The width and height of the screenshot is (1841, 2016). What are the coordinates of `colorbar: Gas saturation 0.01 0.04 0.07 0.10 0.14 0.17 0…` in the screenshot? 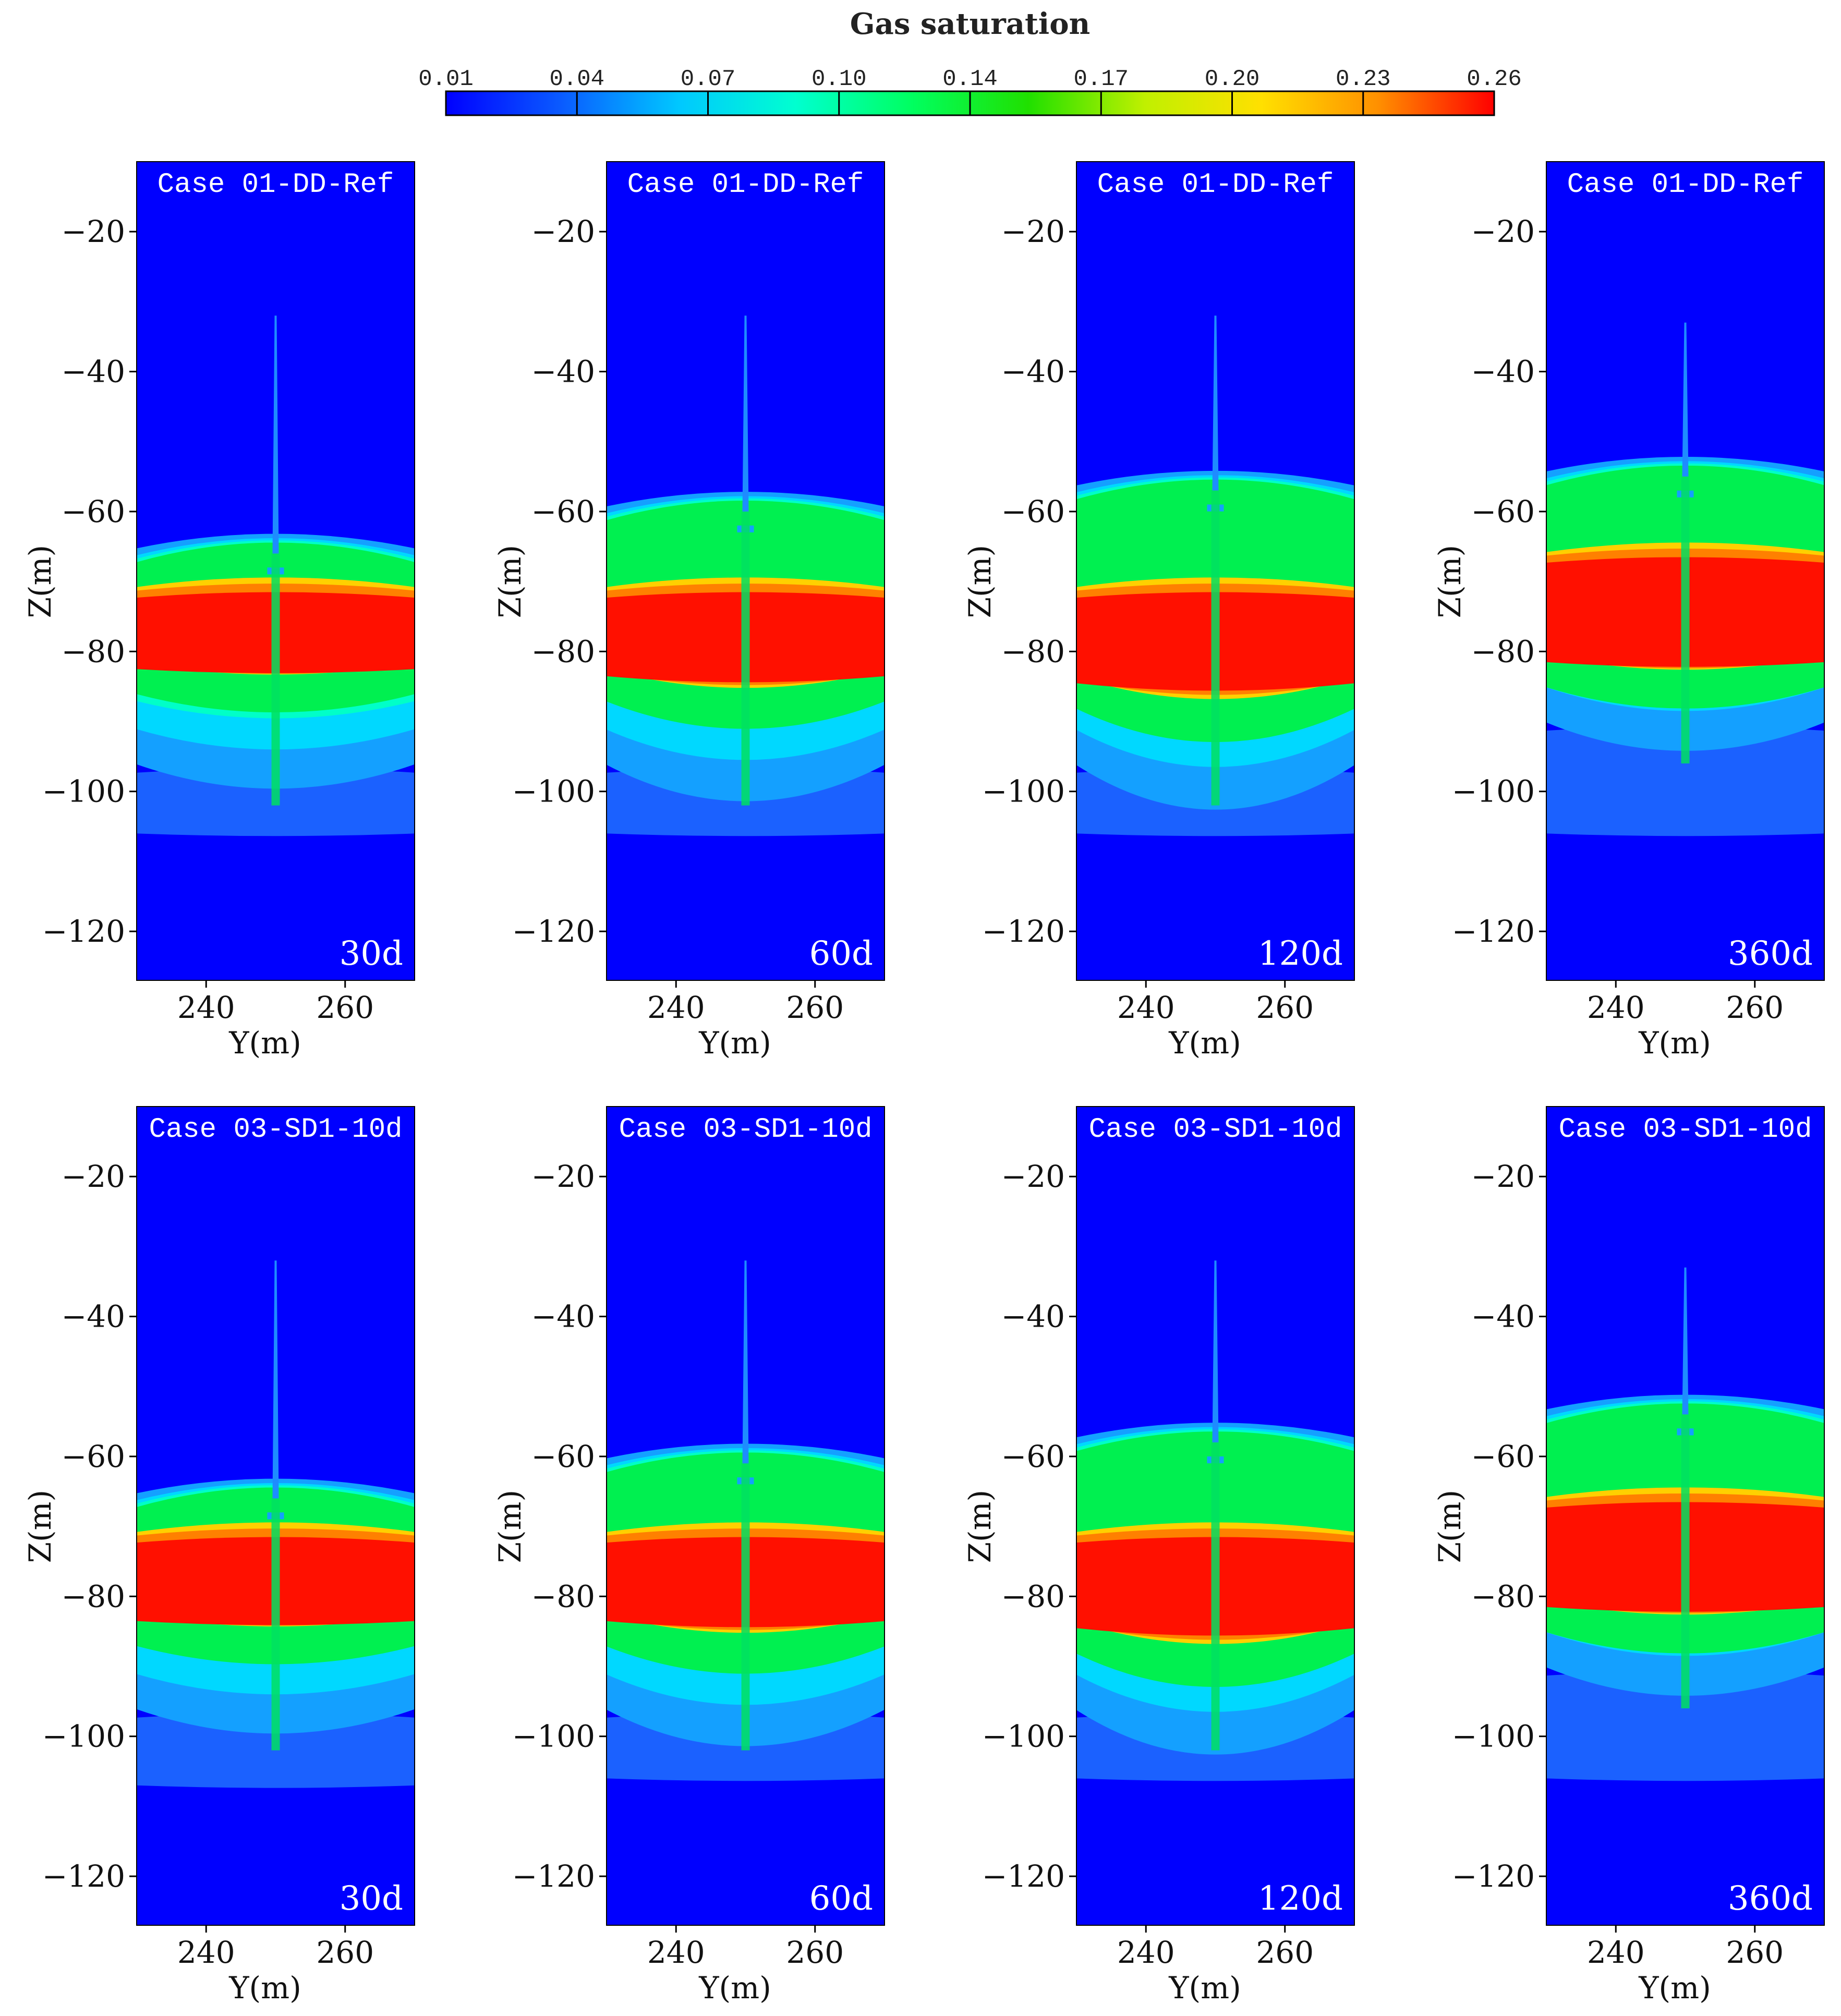 It's located at (970, 61).